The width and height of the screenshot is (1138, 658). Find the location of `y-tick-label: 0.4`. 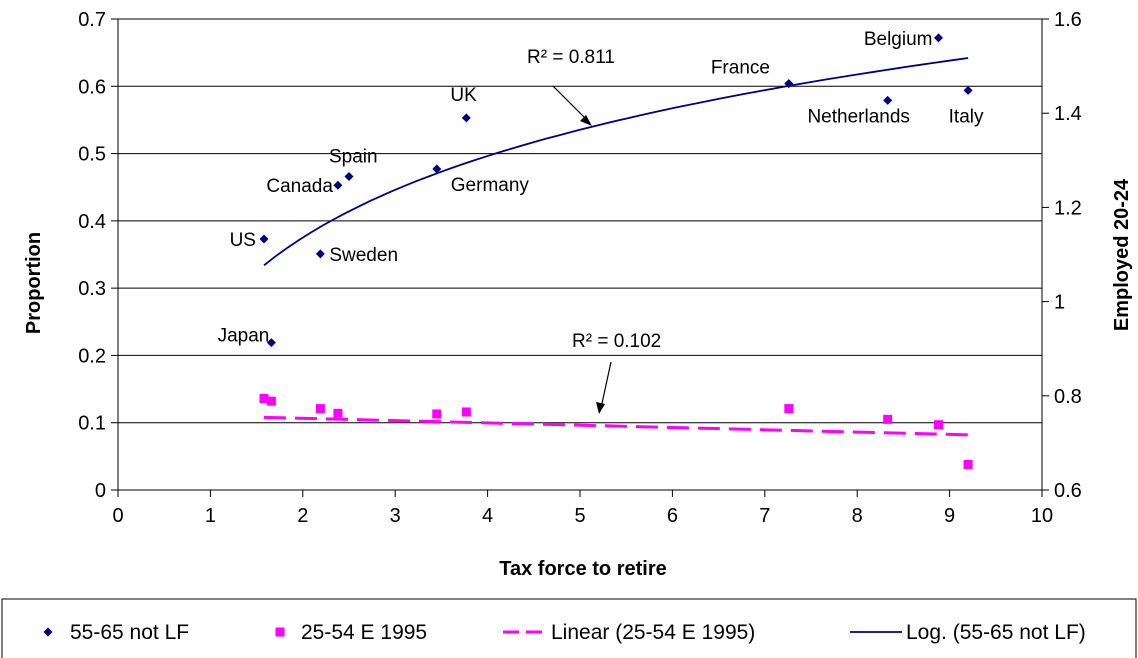

y-tick-label: 0.4 is located at coordinates (92, 222).